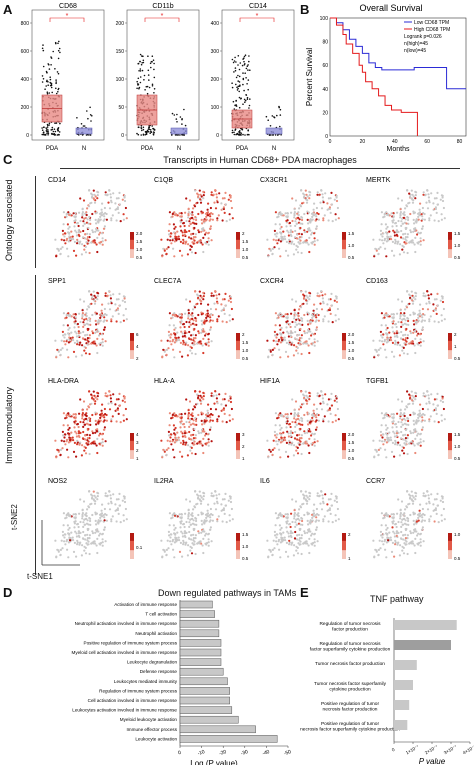  What do you see at coordinates (243, 233) in the screenshot?
I see `color-scale-label: 2` at bounding box center [243, 233].